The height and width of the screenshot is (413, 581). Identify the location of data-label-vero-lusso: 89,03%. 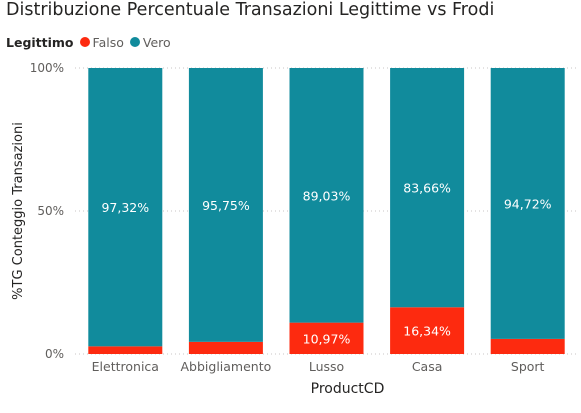
(327, 195).